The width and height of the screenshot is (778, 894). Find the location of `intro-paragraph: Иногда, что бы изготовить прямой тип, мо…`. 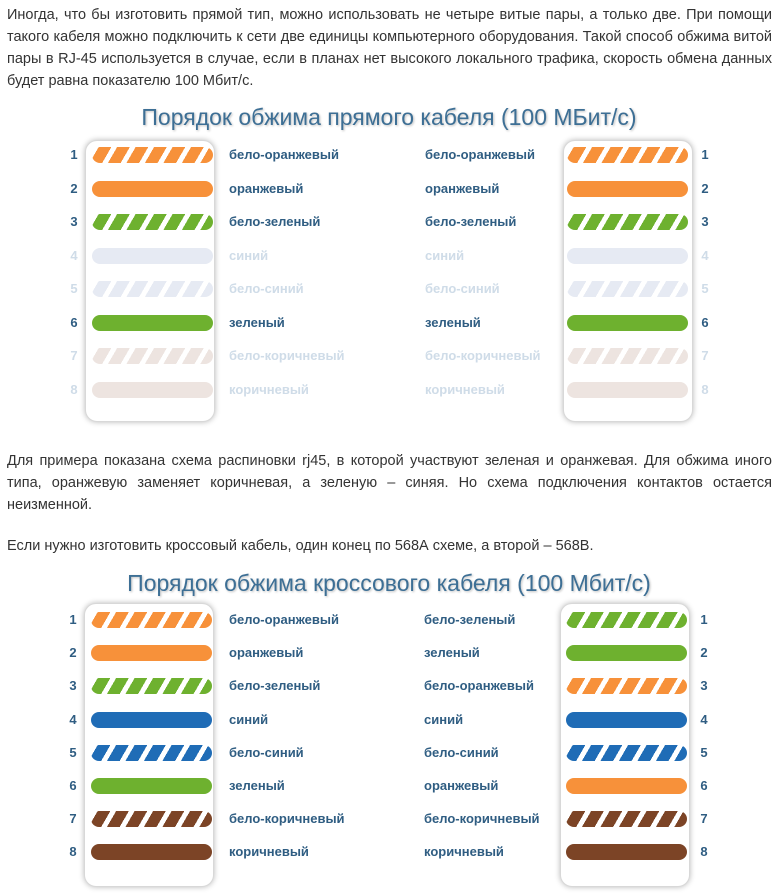

intro-paragraph: Иногда, что бы изготовить прямой тип, мо… is located at coordinates (389, 48).